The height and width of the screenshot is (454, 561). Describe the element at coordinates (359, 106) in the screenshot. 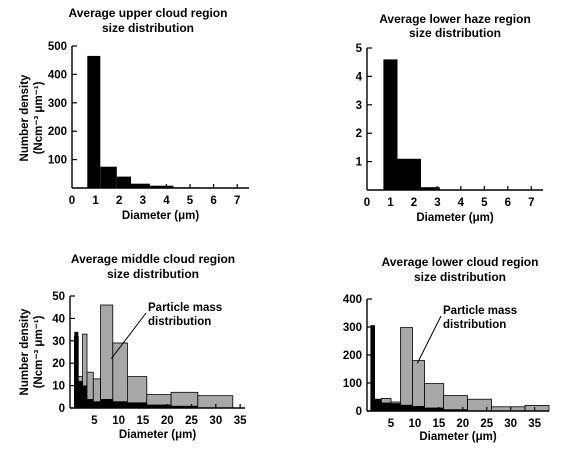

I see `y-tick-label: 3` at that location.